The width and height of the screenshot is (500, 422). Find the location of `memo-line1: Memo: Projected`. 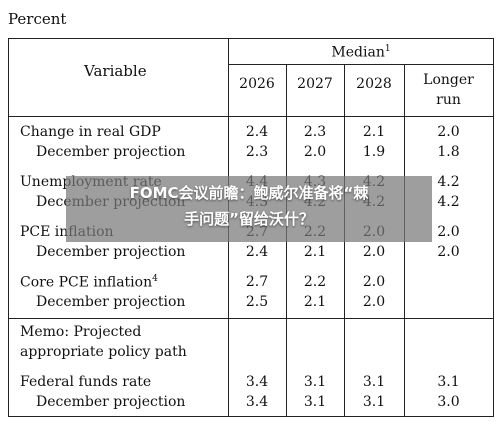

memo-line1: Memo: Projected is located at coordinates (81, 332).